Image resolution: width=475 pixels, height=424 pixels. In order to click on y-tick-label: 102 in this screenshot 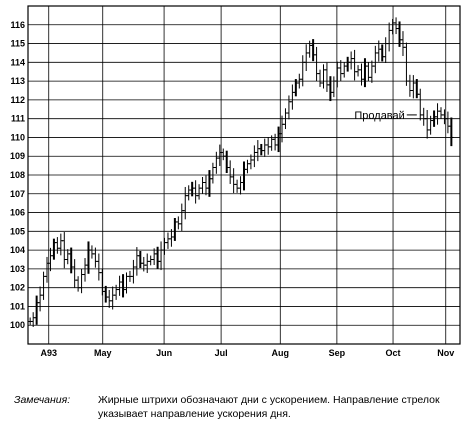, I will do `click(17, 288)`.